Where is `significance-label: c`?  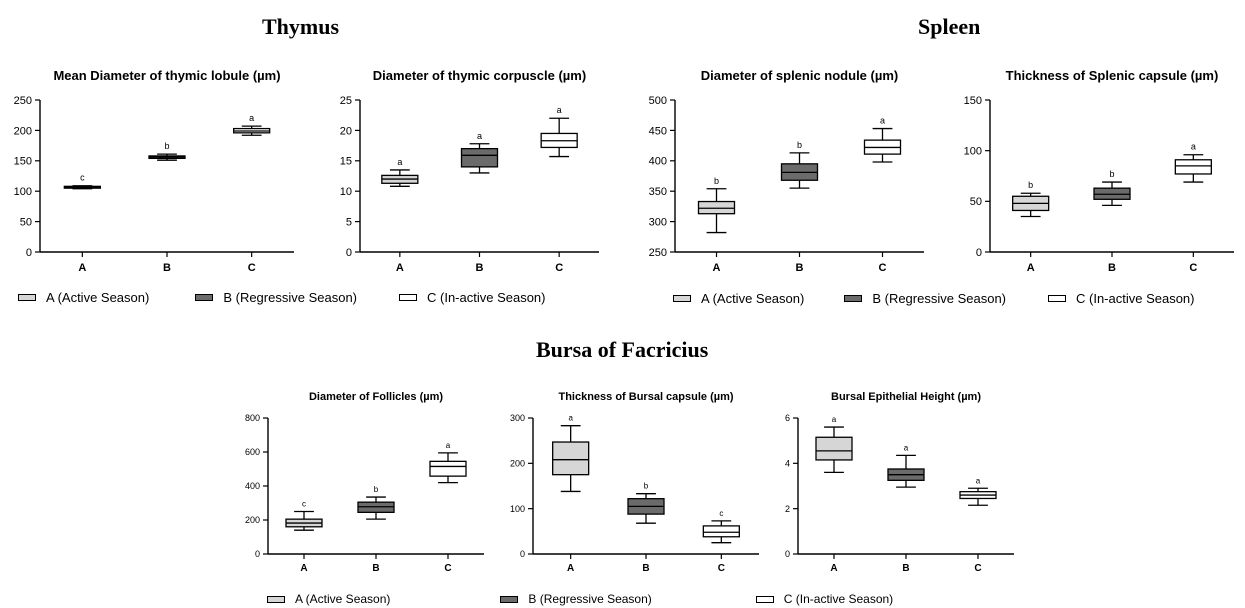
significance-label: c is located at coordinates (82, 178).